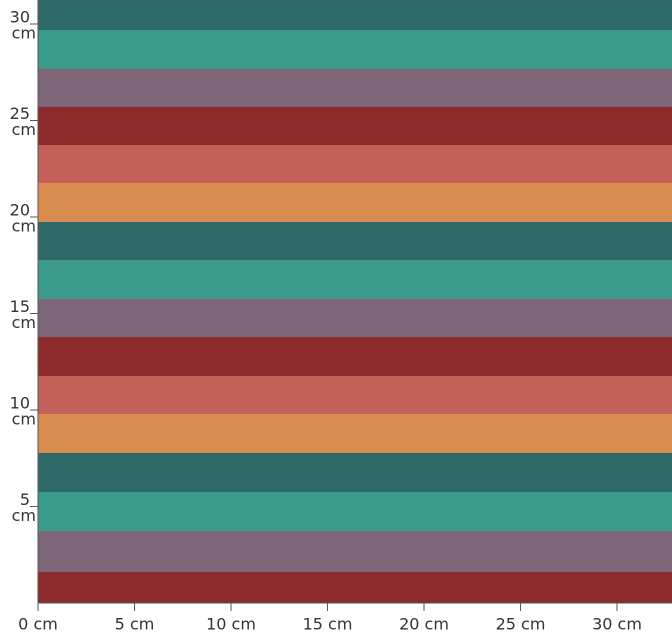  I want to click on y-scale-number: 20, so click(20, 210).